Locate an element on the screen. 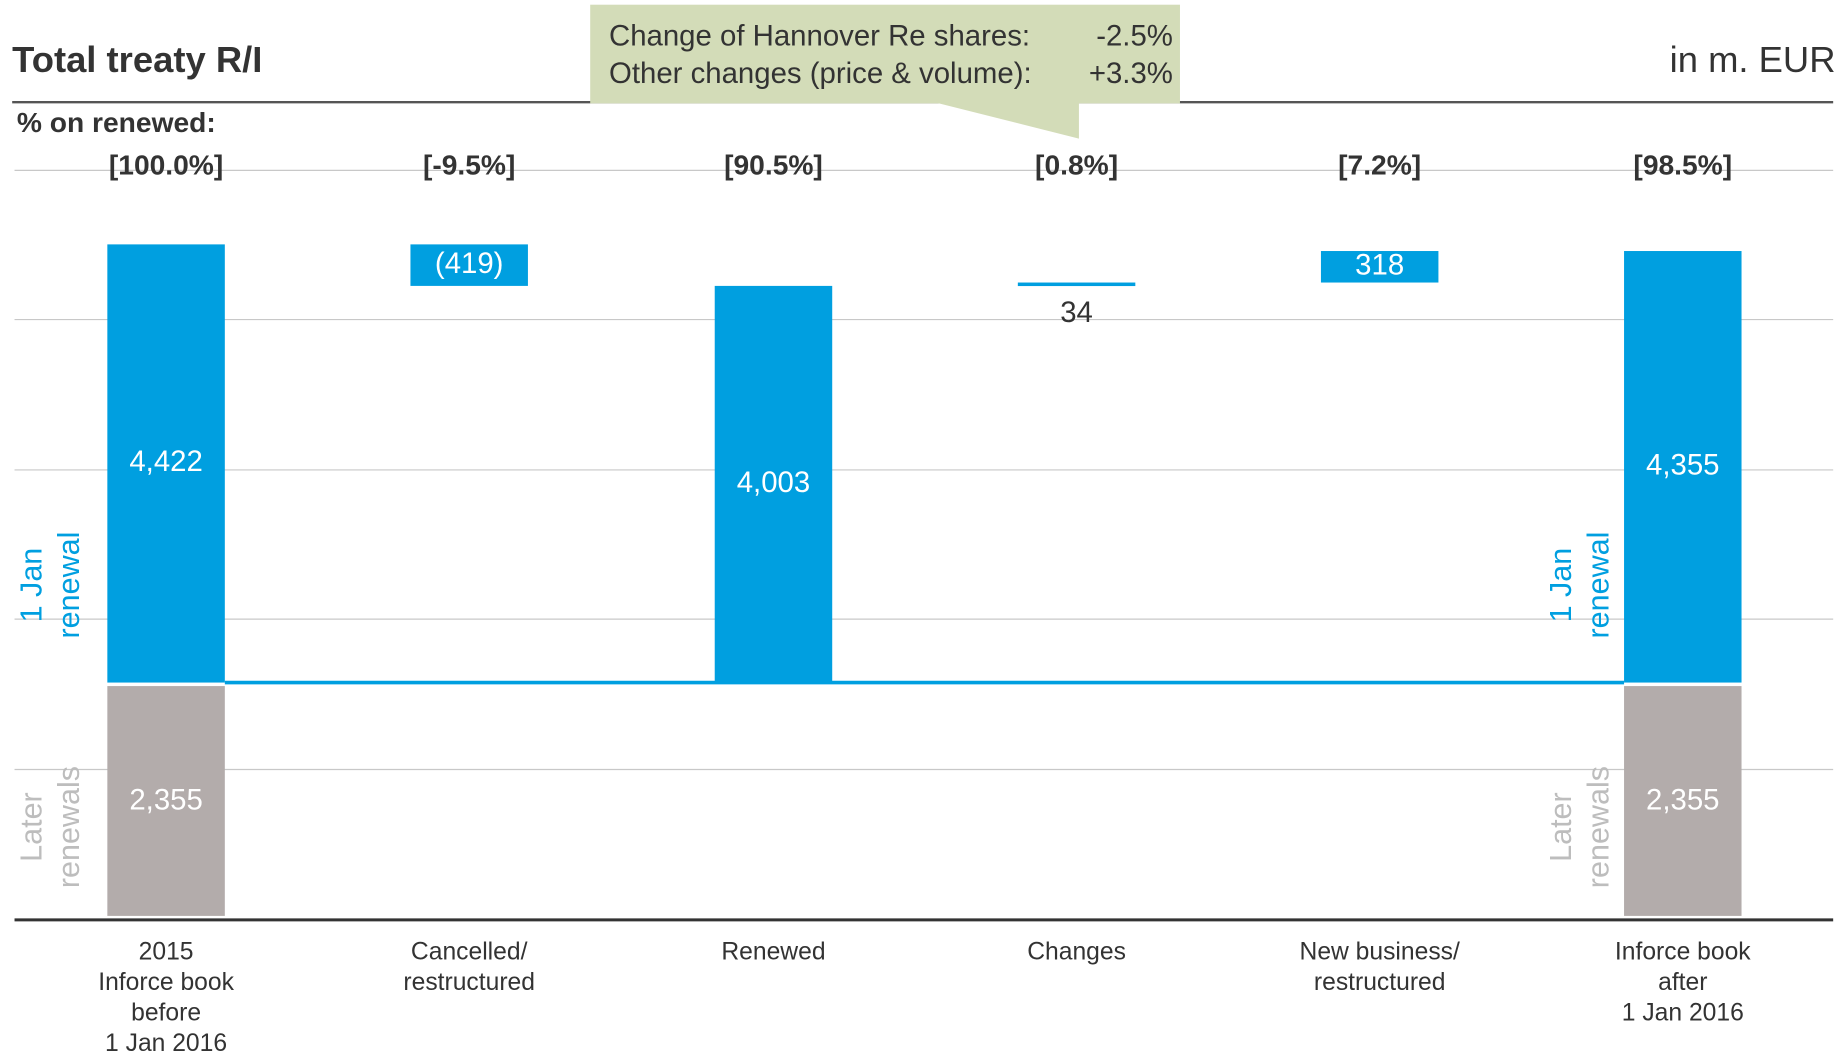 The height and width of the screenshot is (1055, 1843). x-tick-label: before is located at coordinates (166, 1012).